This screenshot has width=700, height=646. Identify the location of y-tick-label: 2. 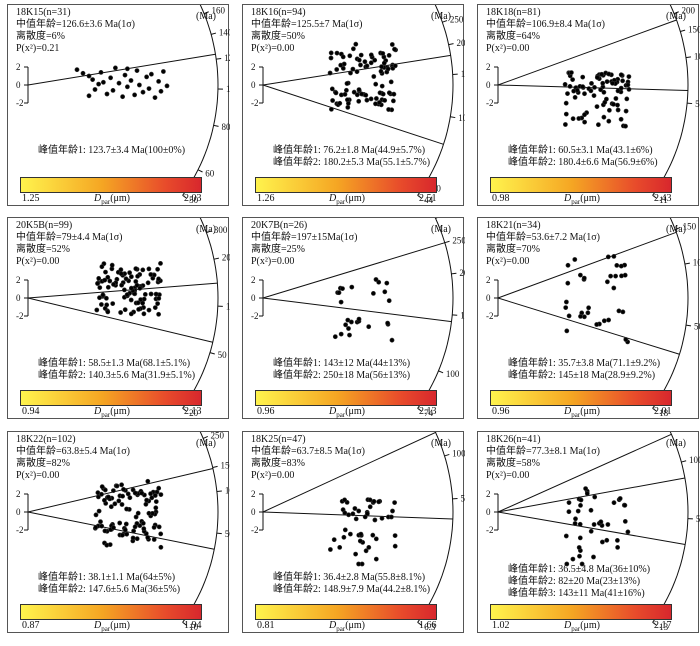
(18, 280).